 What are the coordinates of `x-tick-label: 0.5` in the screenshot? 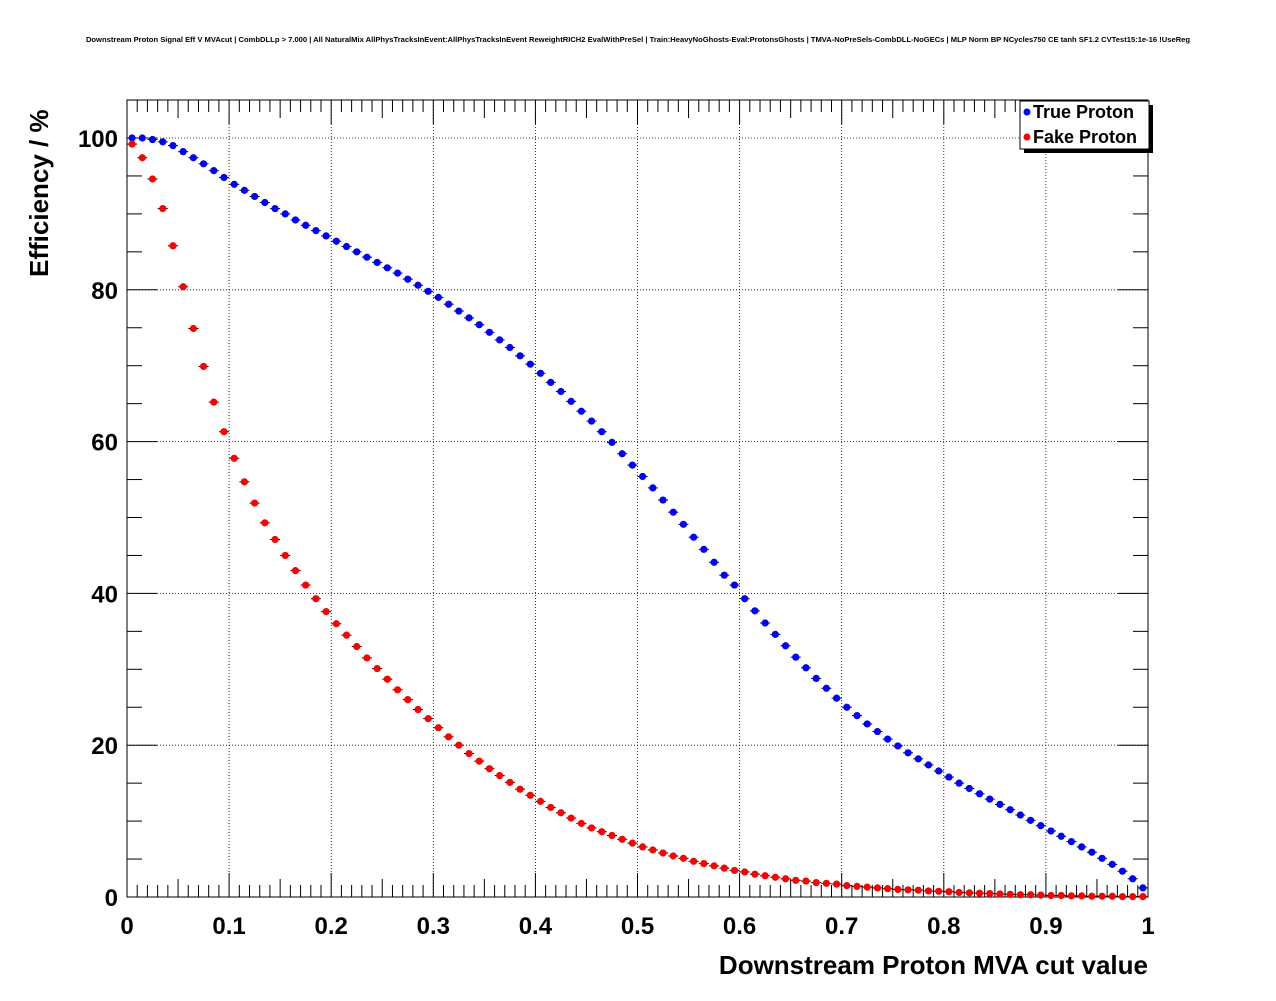 It's located at (637, 926).